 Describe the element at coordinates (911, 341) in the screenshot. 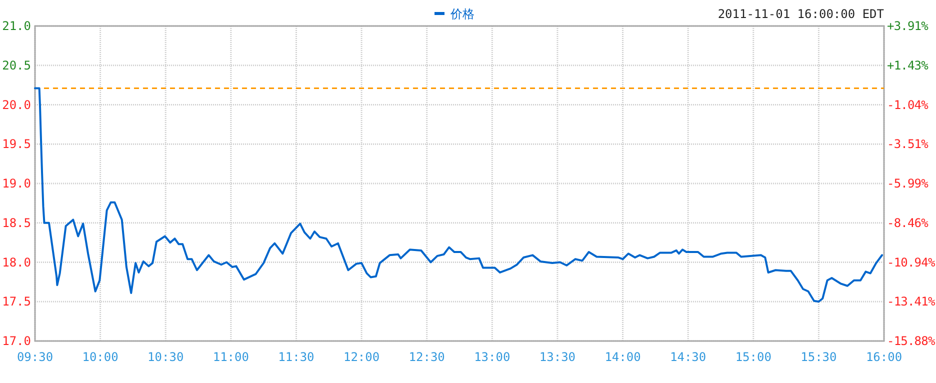

I see `y2-tick-label: -15.88%` at that location.